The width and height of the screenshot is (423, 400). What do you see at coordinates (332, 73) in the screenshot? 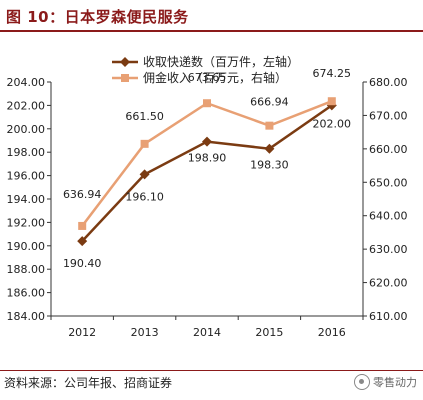
I see `data-label: 674.25` at bounding box center [332, 73].